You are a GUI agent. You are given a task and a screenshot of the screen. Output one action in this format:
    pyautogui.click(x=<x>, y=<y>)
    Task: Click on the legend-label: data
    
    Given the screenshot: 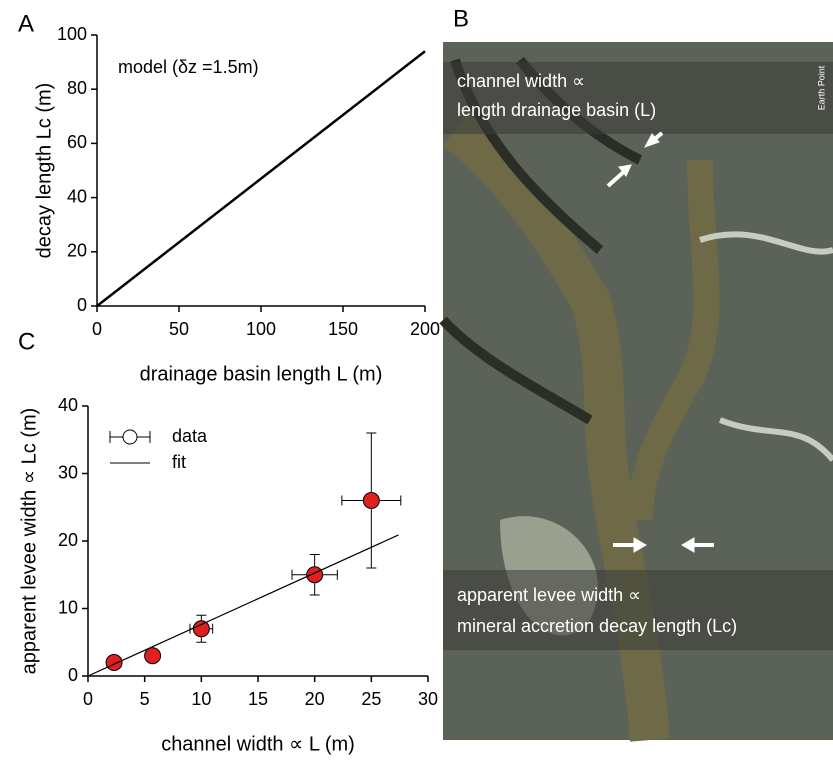 What is the action you would take?
    pyautogui.click(x=190, y=436)
    